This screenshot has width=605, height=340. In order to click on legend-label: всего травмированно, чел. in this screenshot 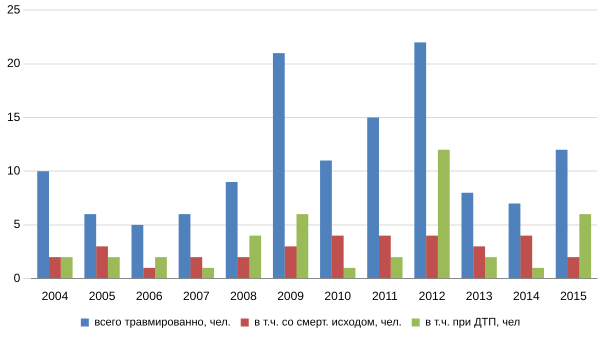, I will do `click(162, 322)`.